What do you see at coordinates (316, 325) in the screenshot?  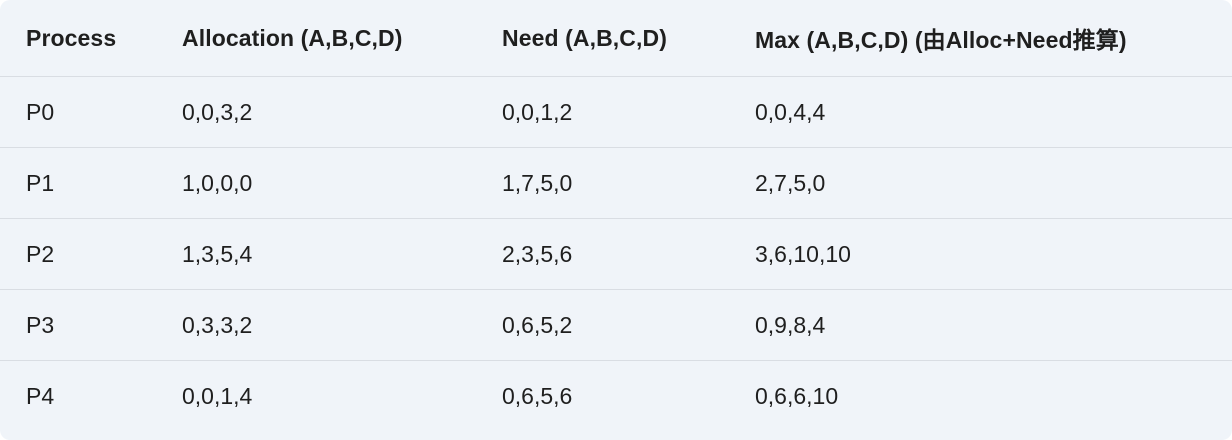 I see `cell-allocation: 0,3,3,2` at bounding box center [316, 325].